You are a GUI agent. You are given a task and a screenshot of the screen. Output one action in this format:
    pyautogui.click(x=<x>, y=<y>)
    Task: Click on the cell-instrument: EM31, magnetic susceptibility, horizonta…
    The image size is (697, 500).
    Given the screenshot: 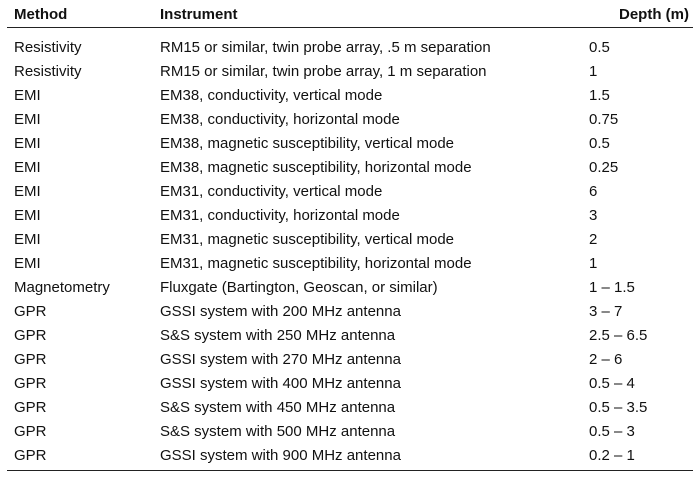 What is the action you would take?
    pyautogui.click(x=316, y=263)
    